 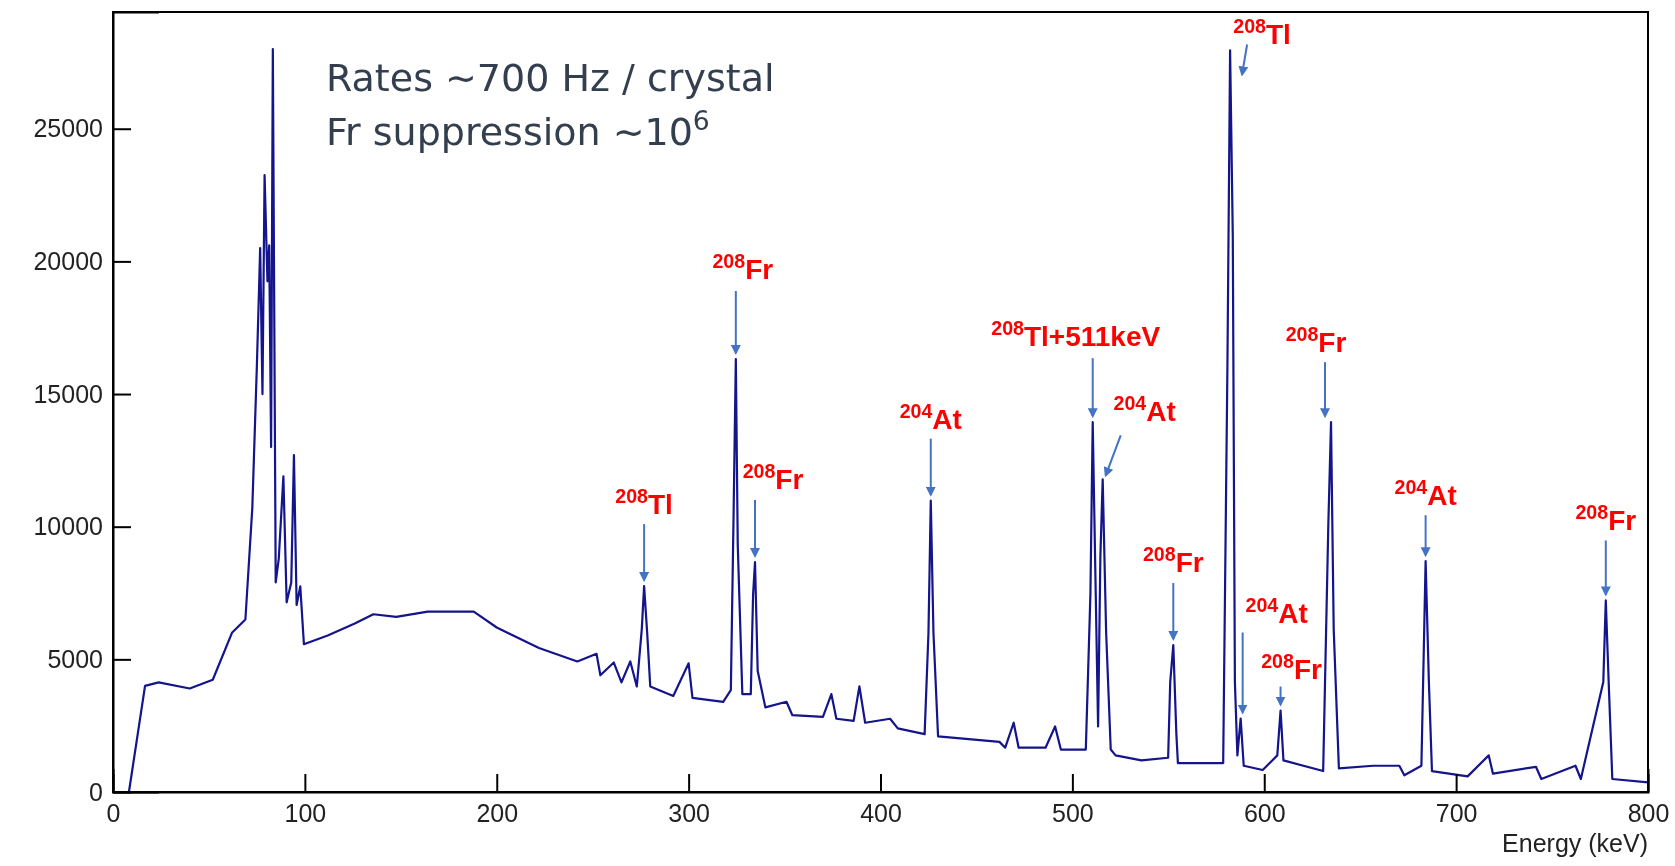 What do you see at coordinates (550, 78) in the screenshot?
I see `annotation: Rates ∼700 Hz / crystal` at bounding box center [550, 78].